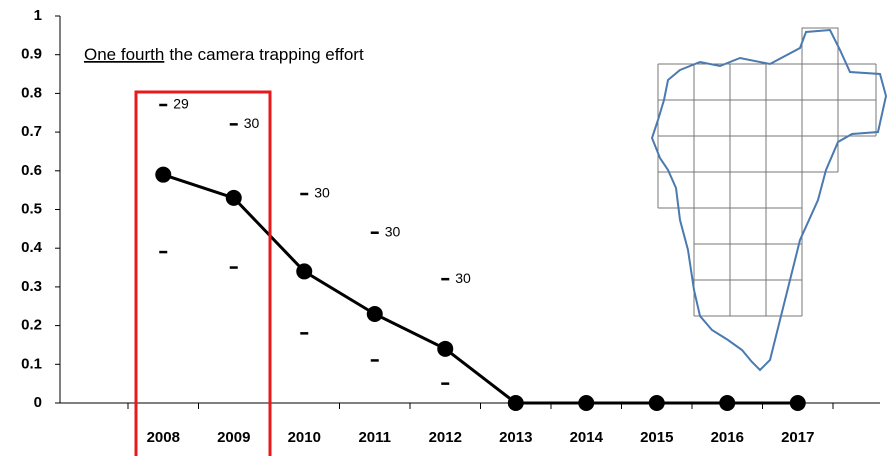  I want to click on y-tick-label: 0.5, so click(31, 208).